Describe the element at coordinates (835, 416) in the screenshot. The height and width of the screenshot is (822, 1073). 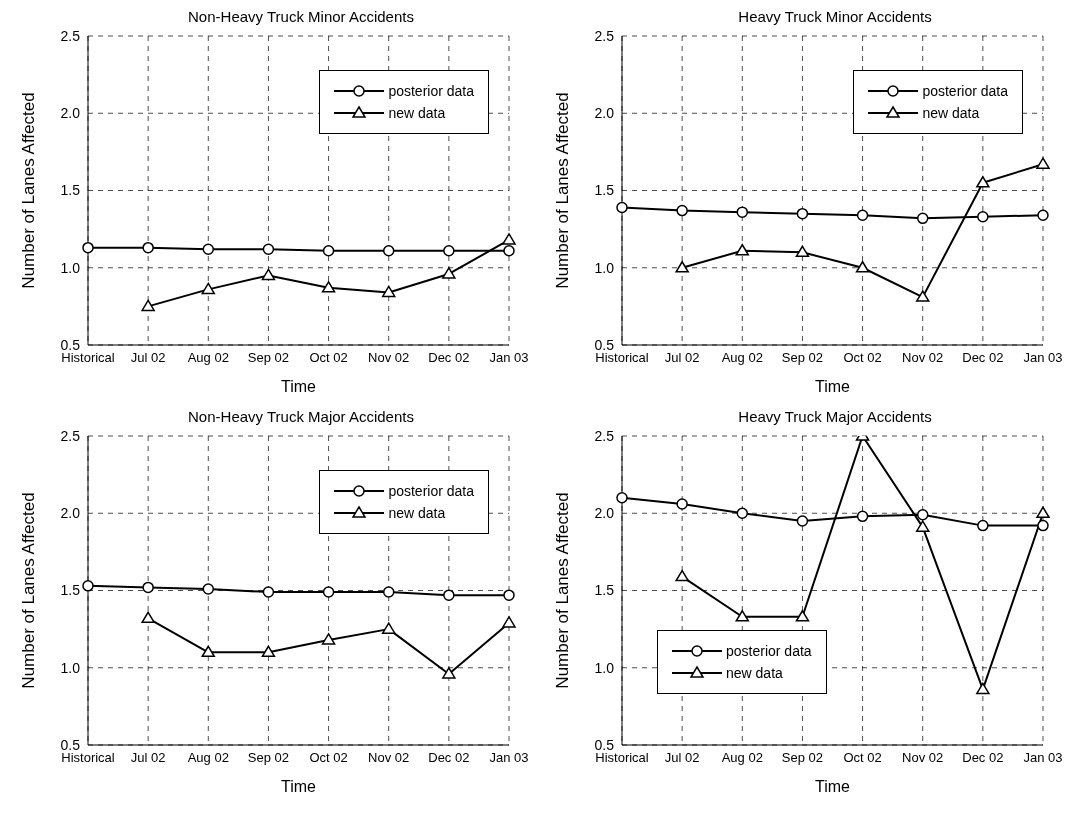
I see `chart-title: Heavy Truck Major Accidents` at that location.